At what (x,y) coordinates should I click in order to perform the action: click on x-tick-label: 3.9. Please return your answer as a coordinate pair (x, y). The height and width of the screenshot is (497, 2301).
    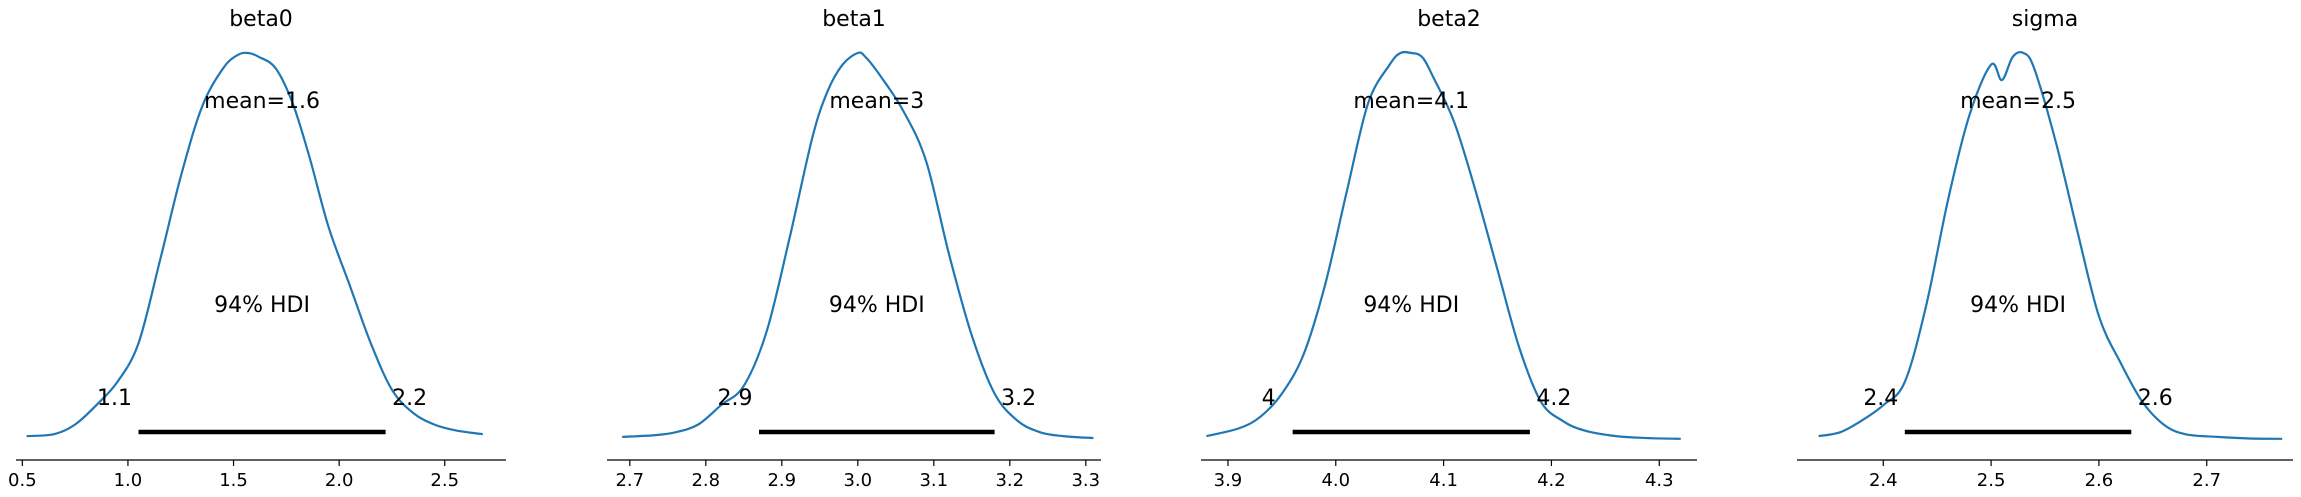
    Looking at the image, I should click on (1228, 480).